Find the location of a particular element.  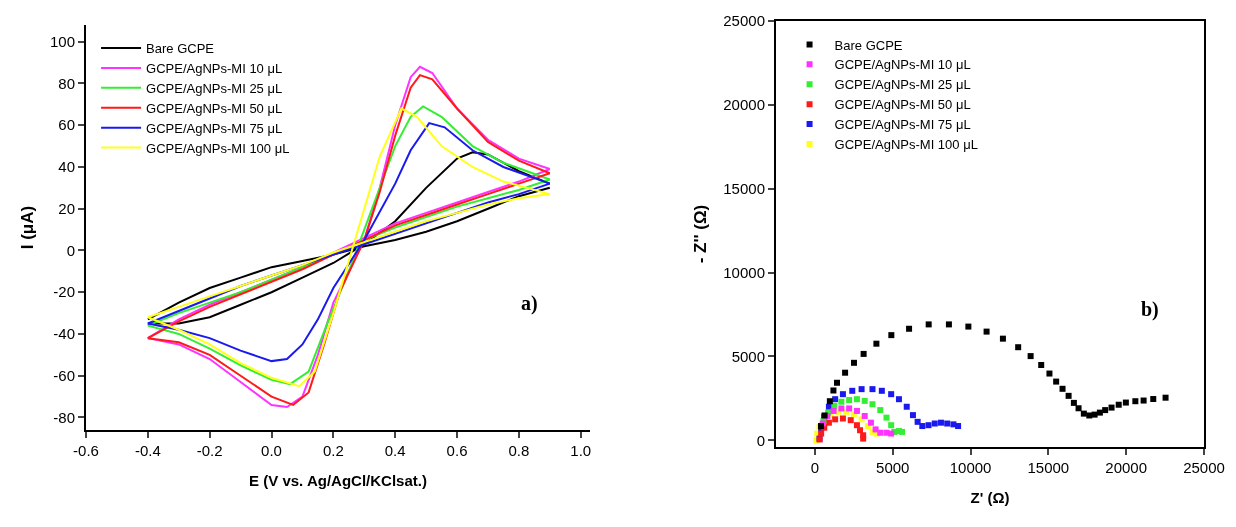

y-tick-label: 10000 is located at coordinates (744, 272).